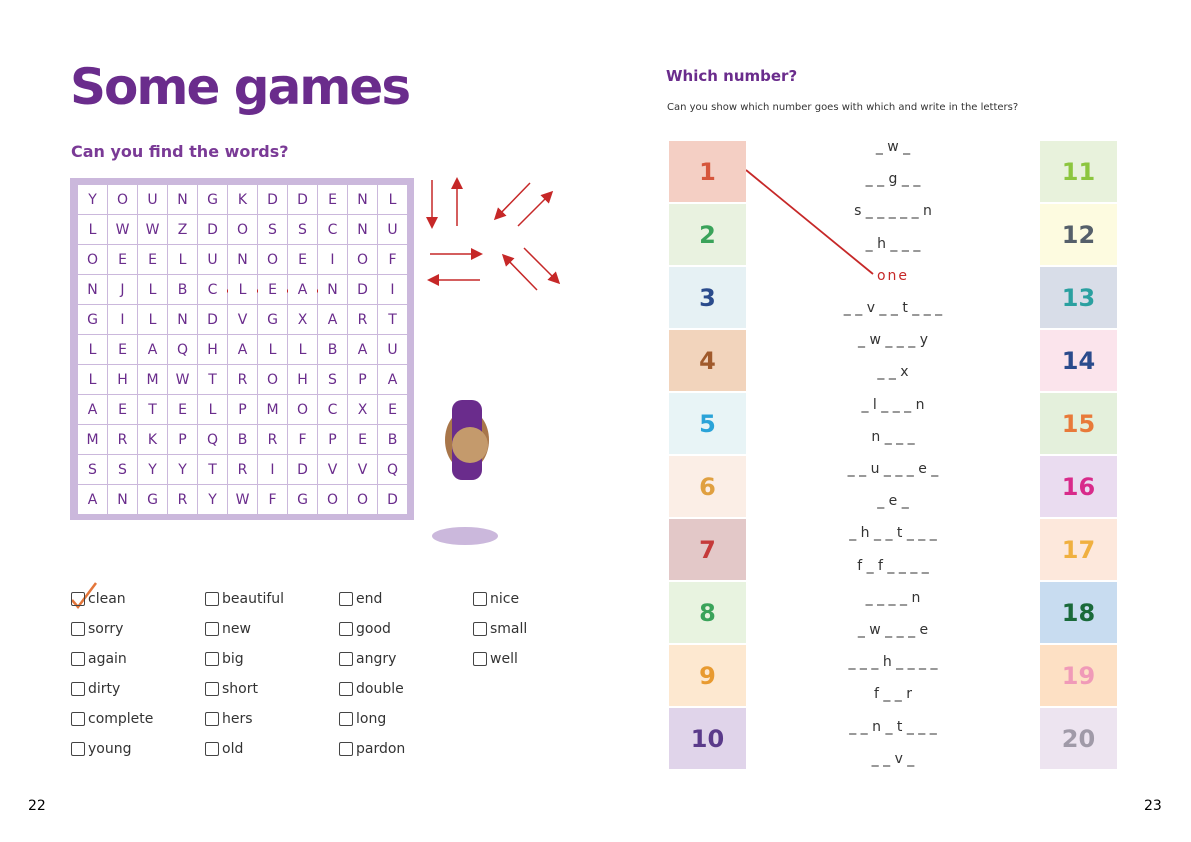 The height and width of the screenshot is (842, 1191). Describe the element at coordinates (504, 659) in the screenshot. I see `word: well` at that location.